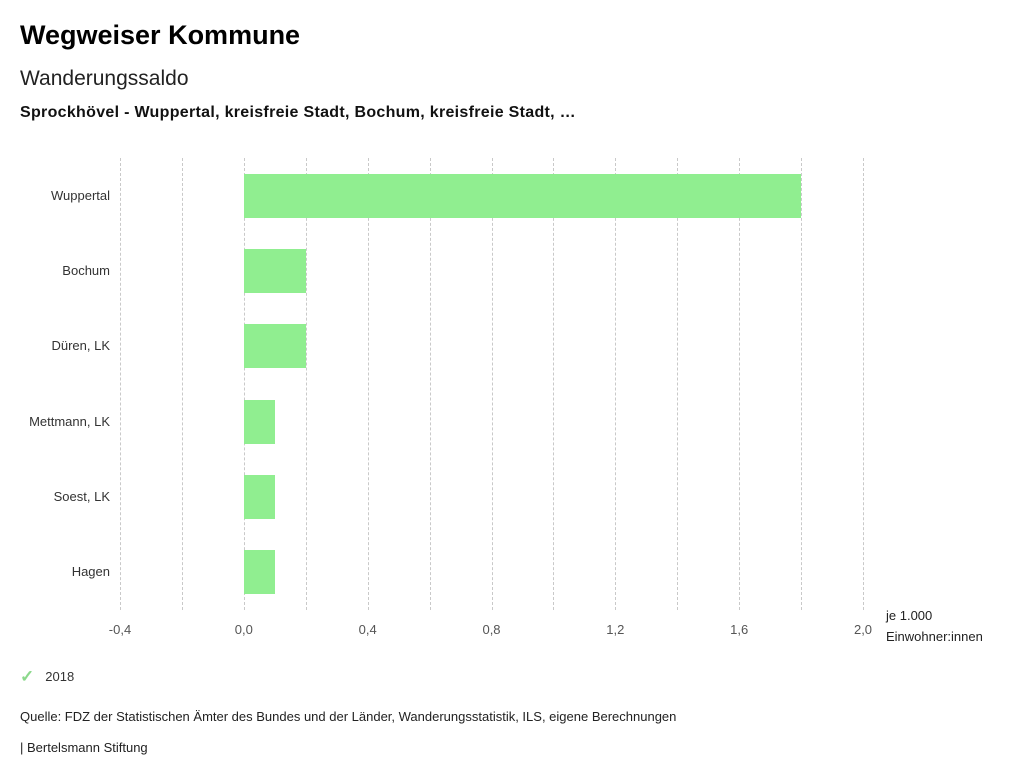 This screenshot has width=1024, height=780. What do you see at coordinates (909, 615) in the screenshot?
I see `x-axis-unit-line1: je 1.000` at bounding box center [909, 615].